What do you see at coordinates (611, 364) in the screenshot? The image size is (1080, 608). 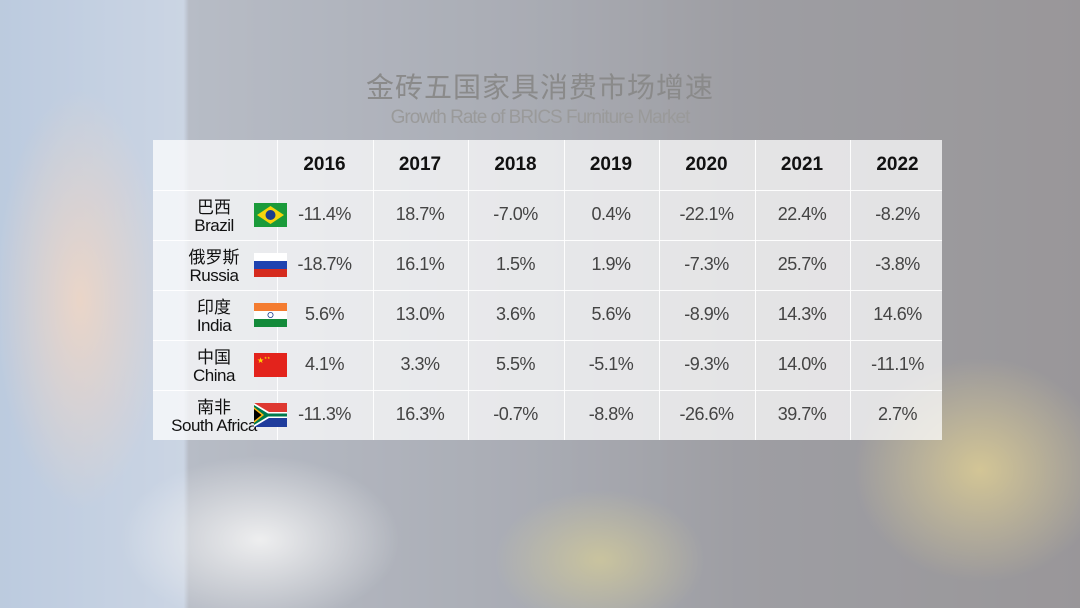 I see `table-cell-value: -5.1%` at bounding box center [611, 364].